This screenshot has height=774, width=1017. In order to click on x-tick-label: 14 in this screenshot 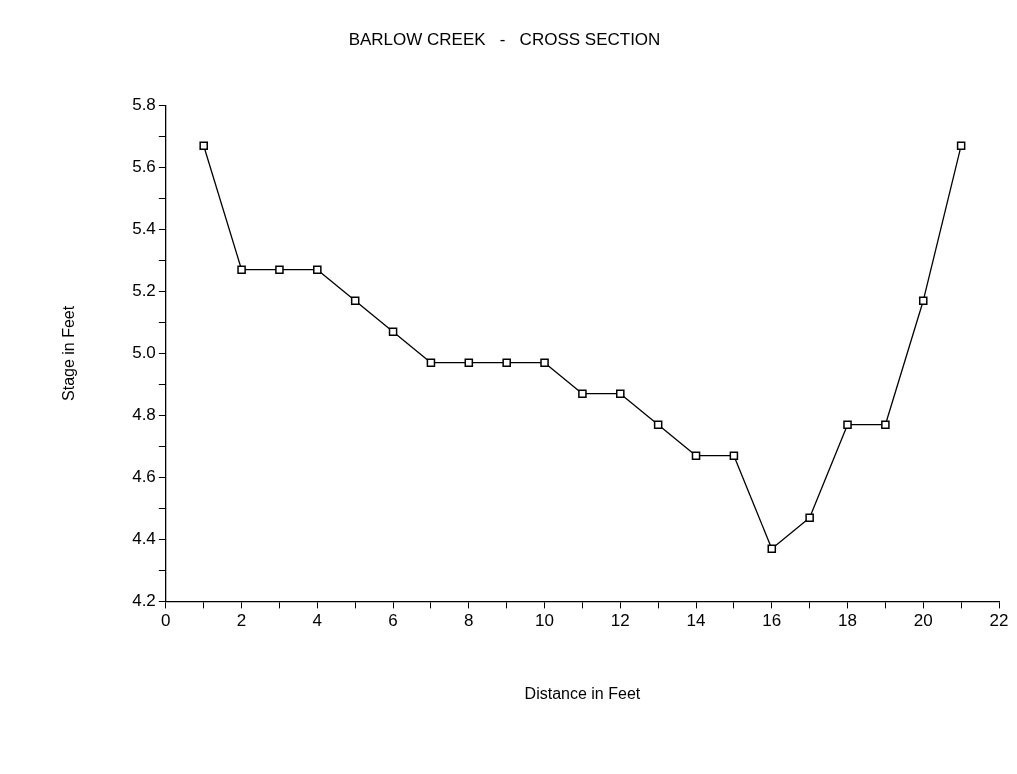, I will do `click(696, 621)`.